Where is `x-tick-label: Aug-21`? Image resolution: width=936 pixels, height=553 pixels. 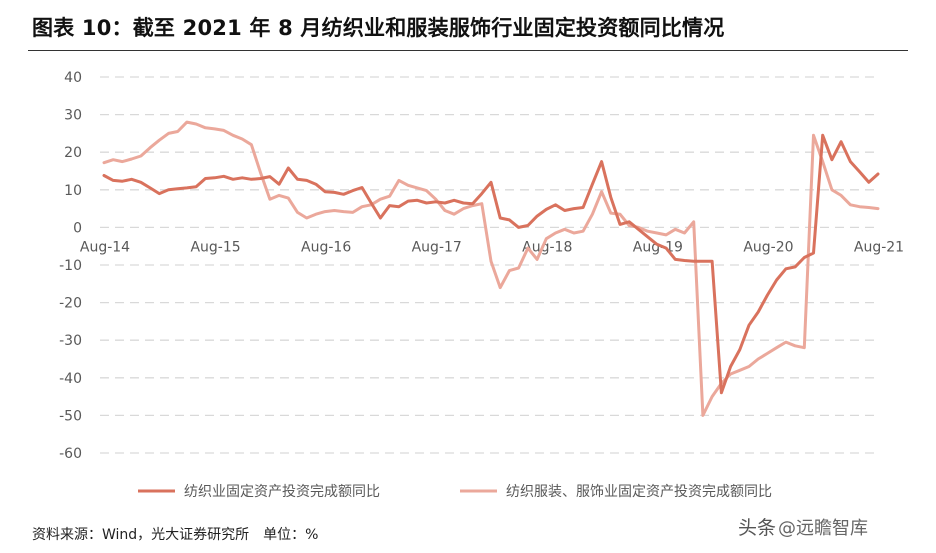 x-tick-label: Aug-21 is located at coordinates (879, 247).